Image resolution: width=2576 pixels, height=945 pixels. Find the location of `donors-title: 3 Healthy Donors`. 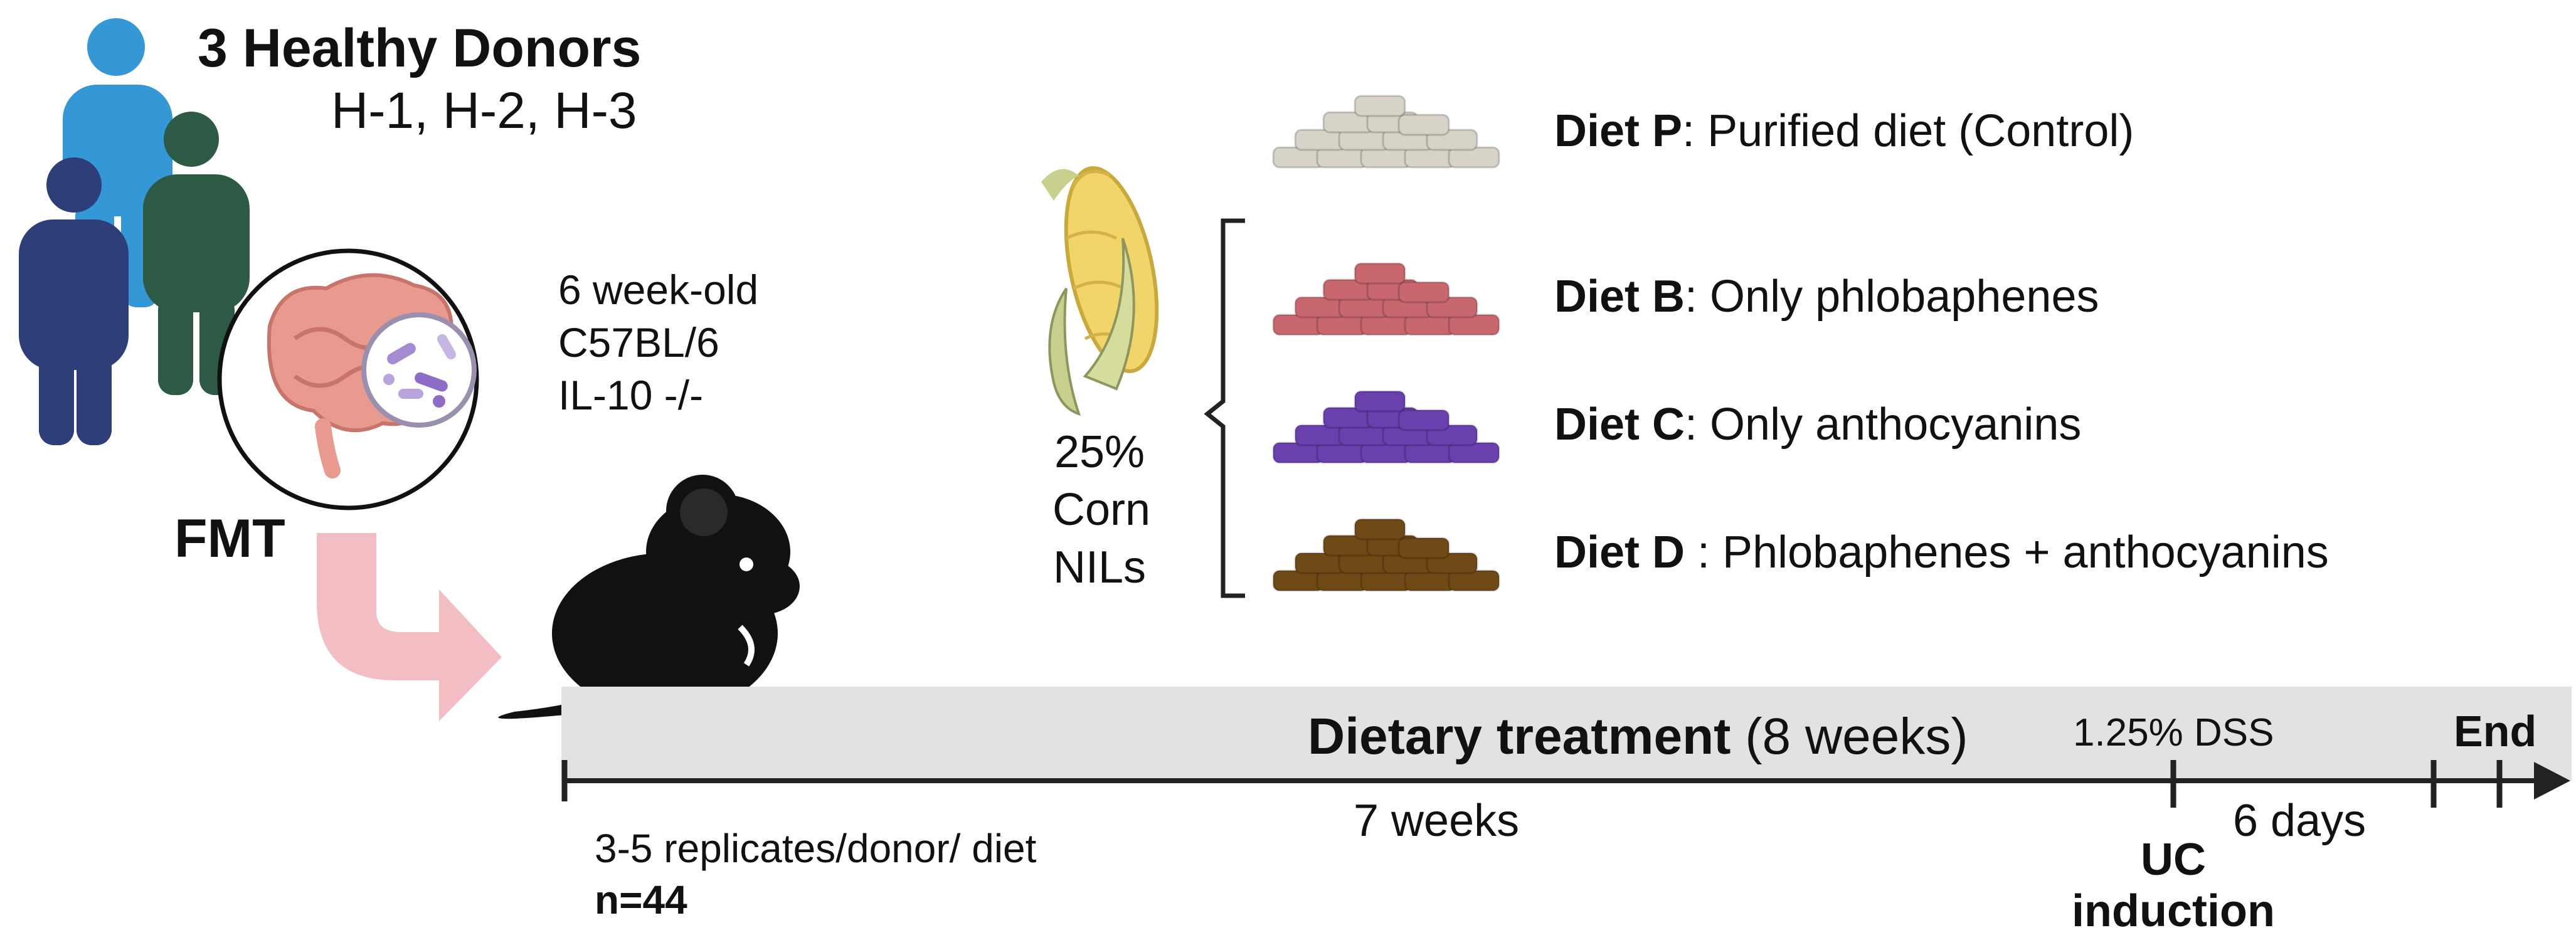

donors-title: 3 Healthy Donors is located at coordinates (420, 48).